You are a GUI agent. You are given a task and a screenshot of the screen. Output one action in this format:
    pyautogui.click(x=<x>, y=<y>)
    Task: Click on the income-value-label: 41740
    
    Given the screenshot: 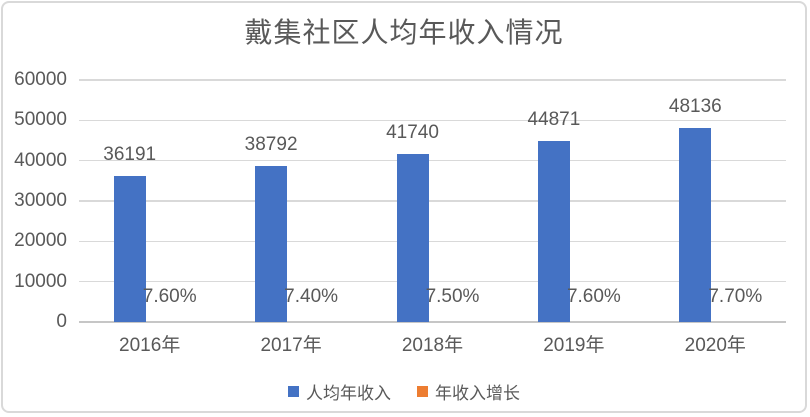 What is the action you would take?
    pyautogui.click(x=413, y=133)
    